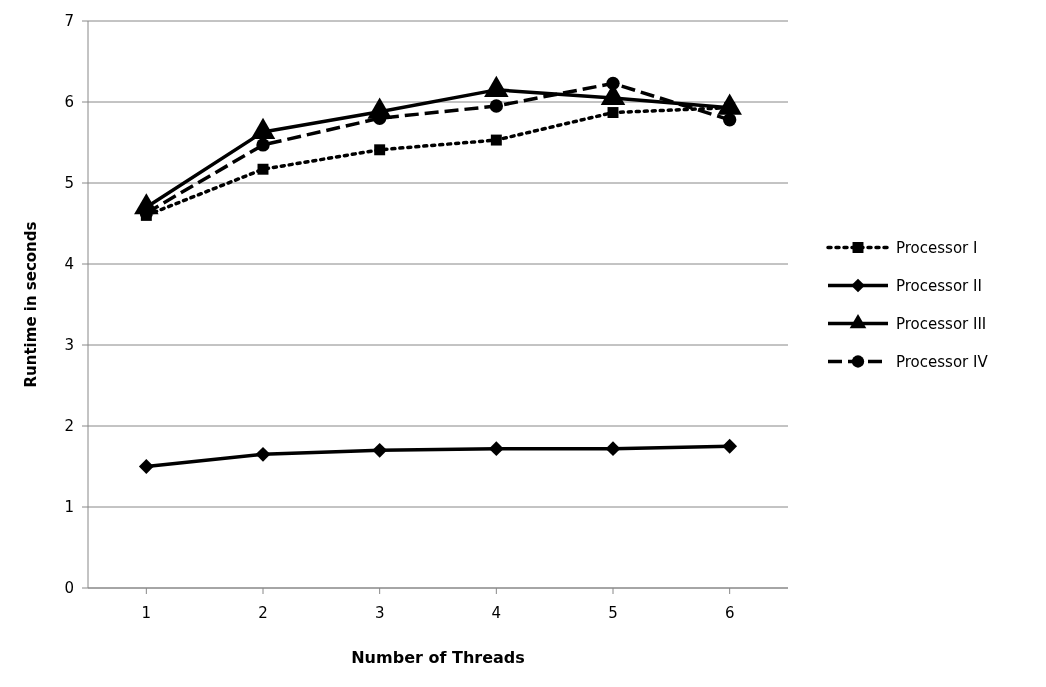 This screenshot has height=687, width=1046. Describe the element at coordinates (31, 304) in the screenshot. I see `y-axis-title: Runtime in seconds` at that location.